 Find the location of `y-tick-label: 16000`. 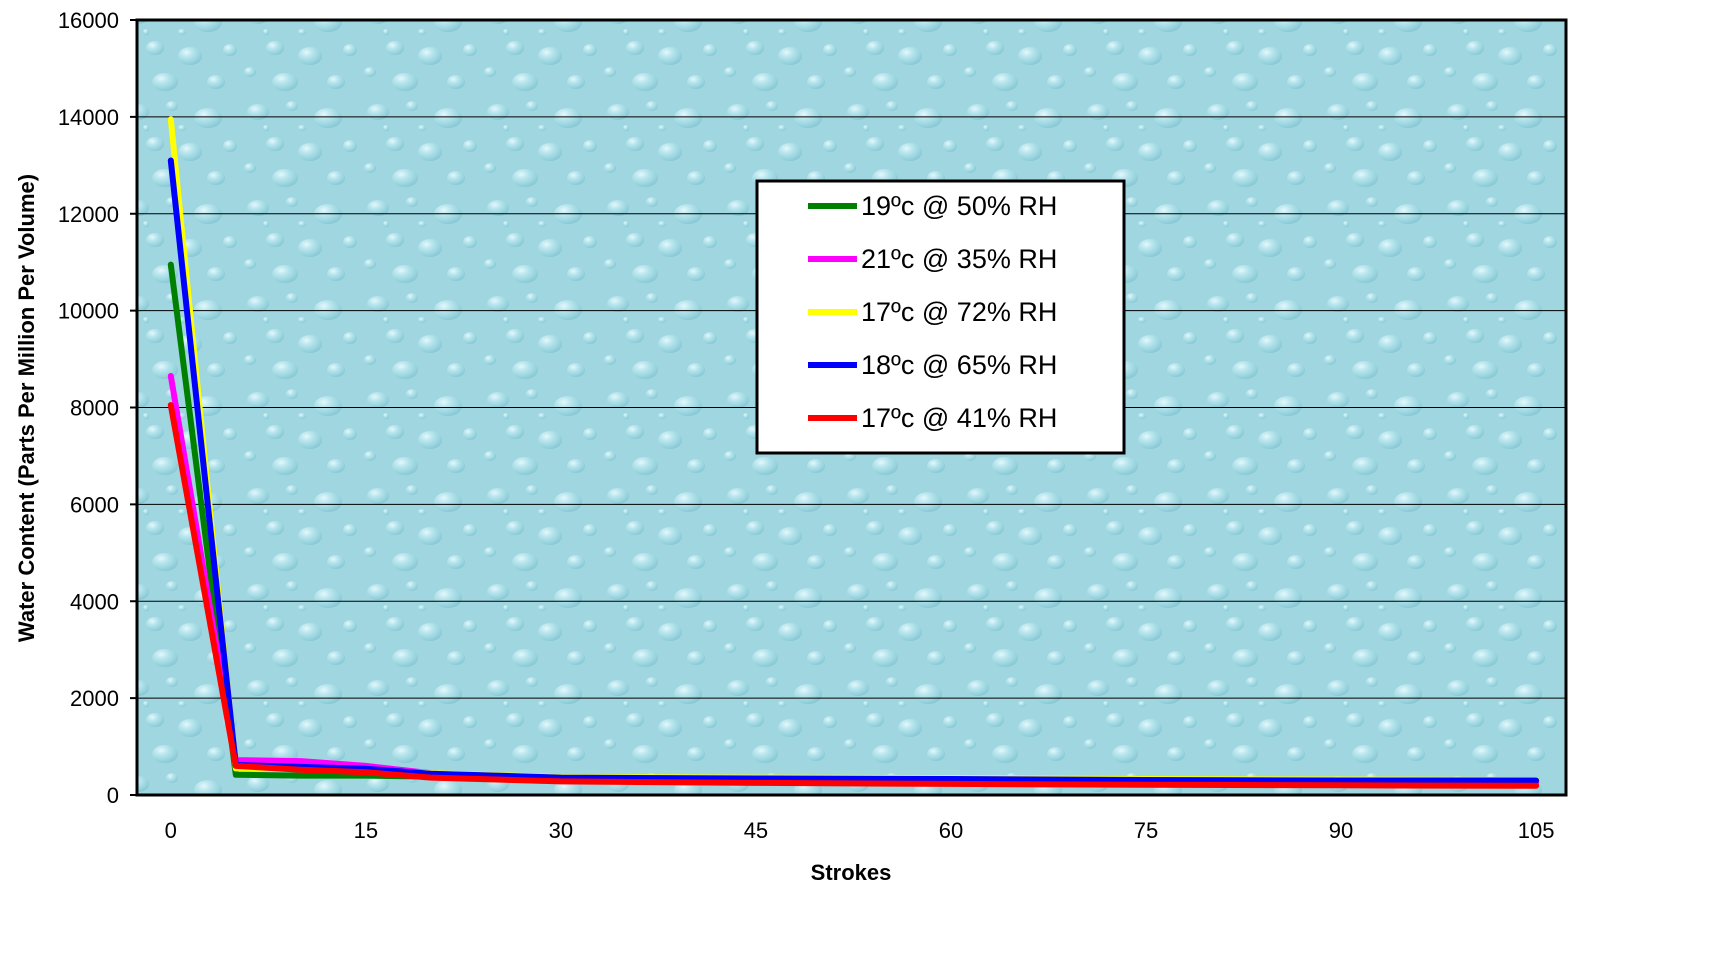

y-tick-label: 16000 is located at coordinates (88, 20).